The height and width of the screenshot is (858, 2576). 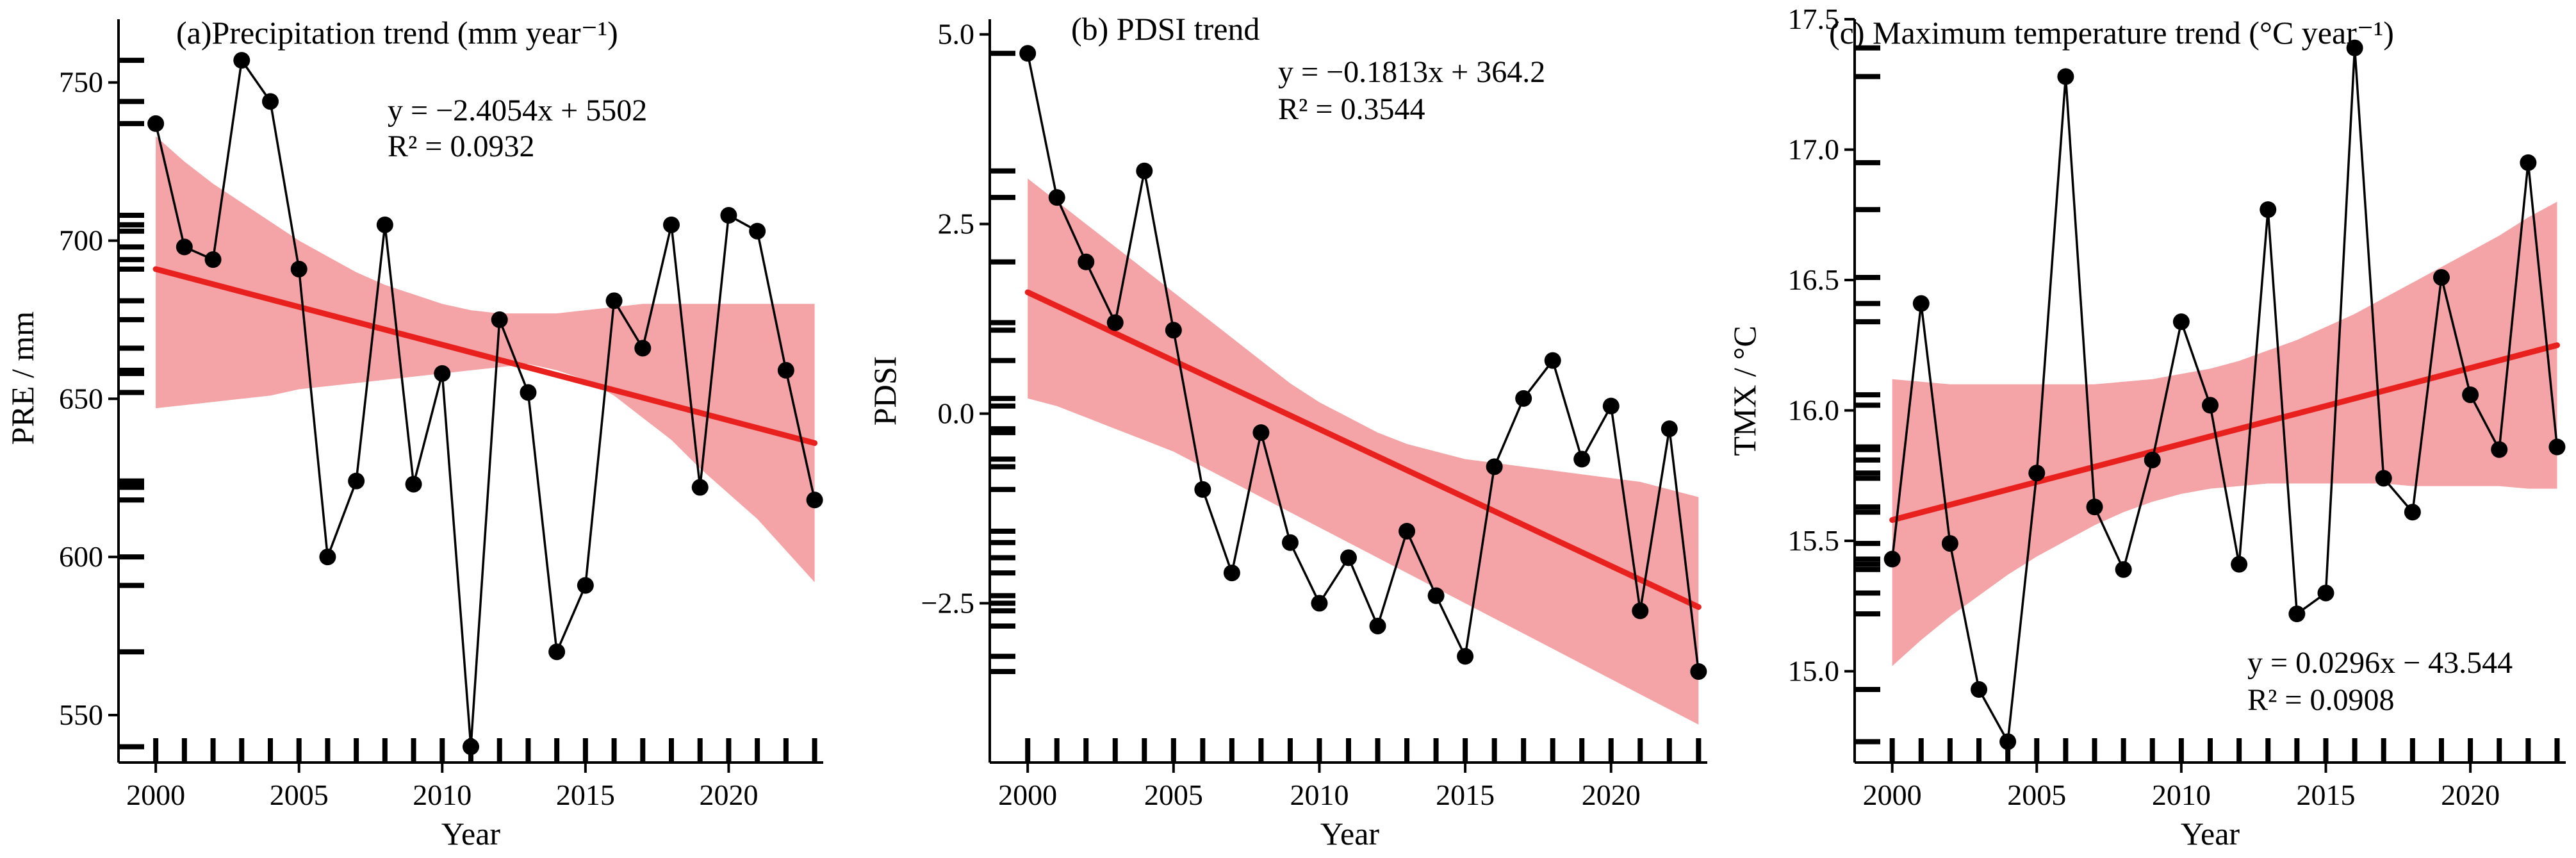 What do you see at coordinates (2224, 432) in the screenshot?
I see `panel-c-trend-line` at bounding box center [2224, 432].